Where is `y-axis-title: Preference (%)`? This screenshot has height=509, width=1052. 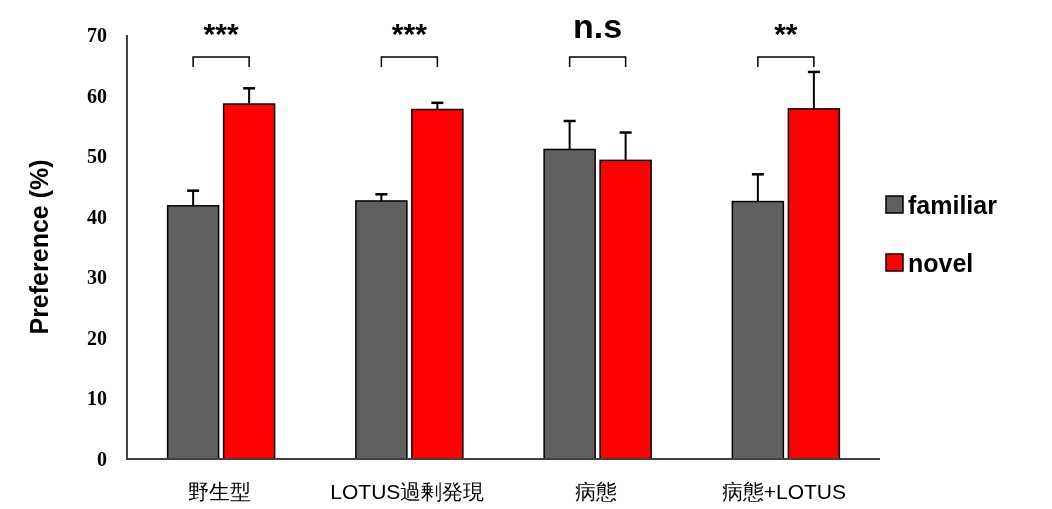 y-axis-title: Preference (%) is located at coordinates (39, 247).